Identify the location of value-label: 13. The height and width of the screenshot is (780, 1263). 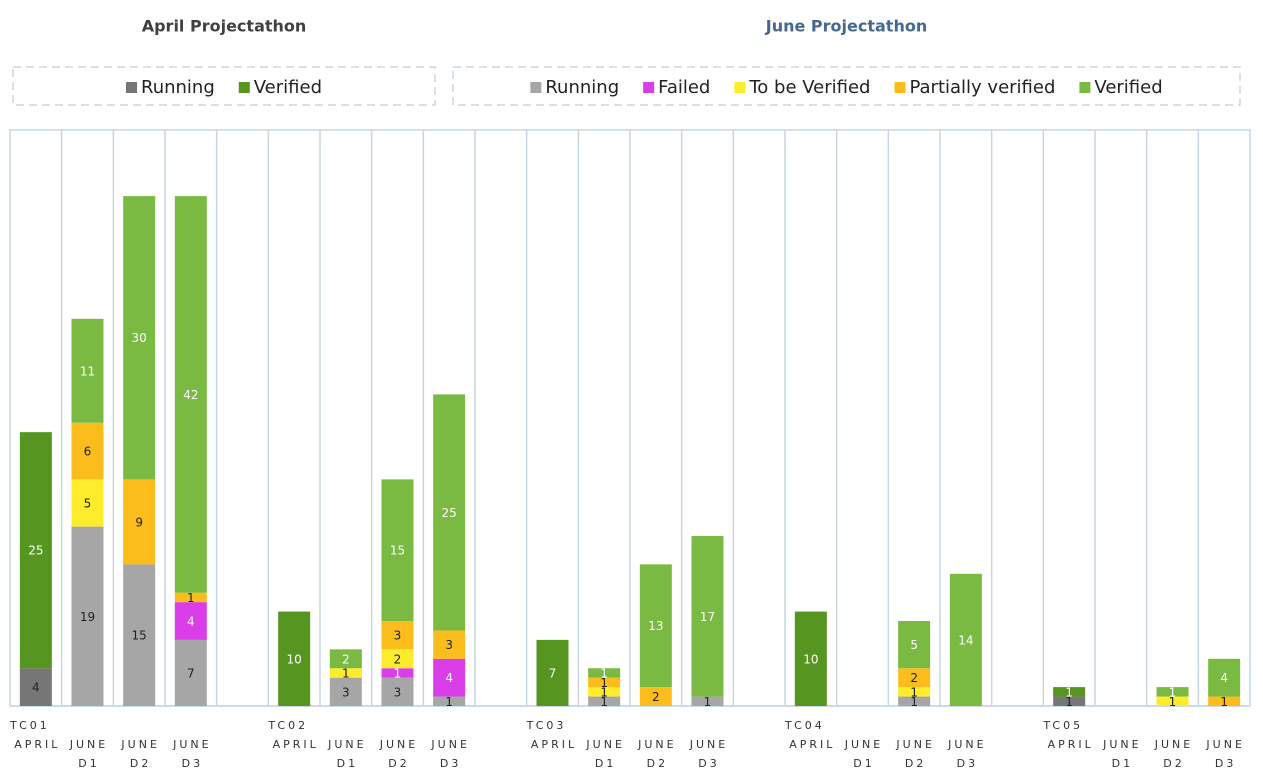
(655, 626).